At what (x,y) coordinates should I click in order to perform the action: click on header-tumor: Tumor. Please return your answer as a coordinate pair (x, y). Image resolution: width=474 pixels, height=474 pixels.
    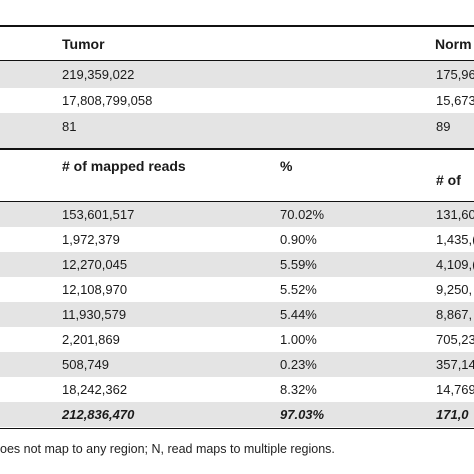
    Looking at the image, I should click on (83, 44).